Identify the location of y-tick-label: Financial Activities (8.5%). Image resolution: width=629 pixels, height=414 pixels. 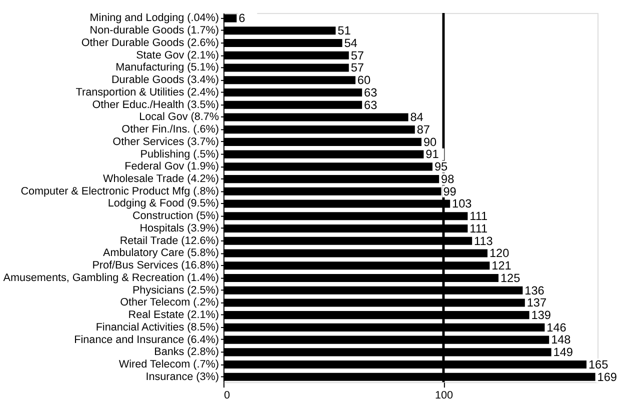
(158, 327).